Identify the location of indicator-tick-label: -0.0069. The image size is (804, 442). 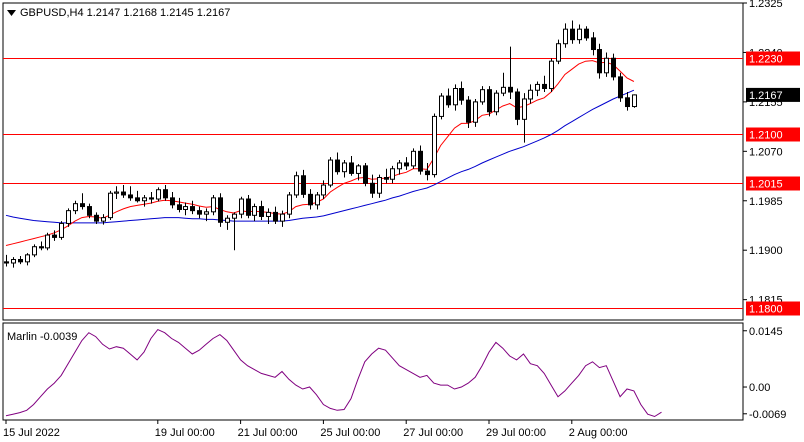
(767, 415).